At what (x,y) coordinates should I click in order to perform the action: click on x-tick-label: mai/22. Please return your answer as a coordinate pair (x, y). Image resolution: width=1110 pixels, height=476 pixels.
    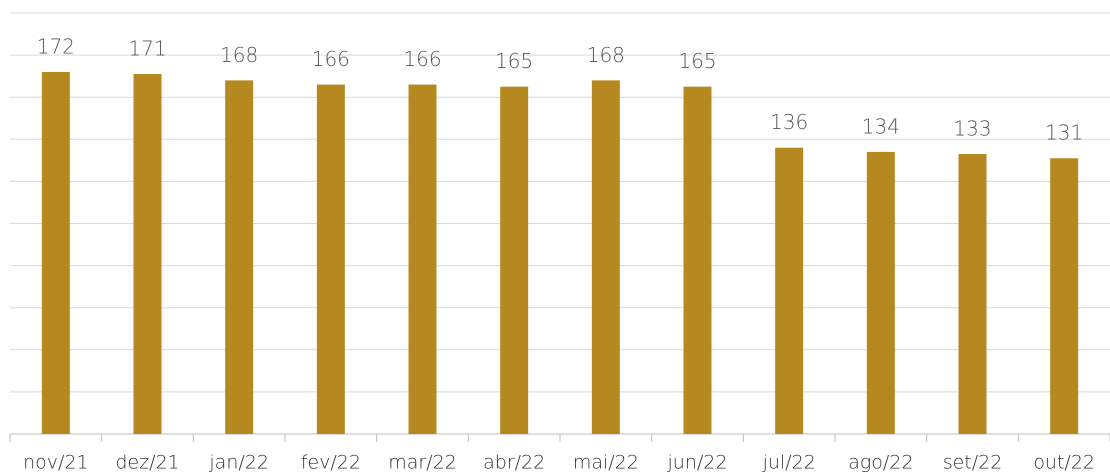
    Looking at the image, I should click on (606, 463).